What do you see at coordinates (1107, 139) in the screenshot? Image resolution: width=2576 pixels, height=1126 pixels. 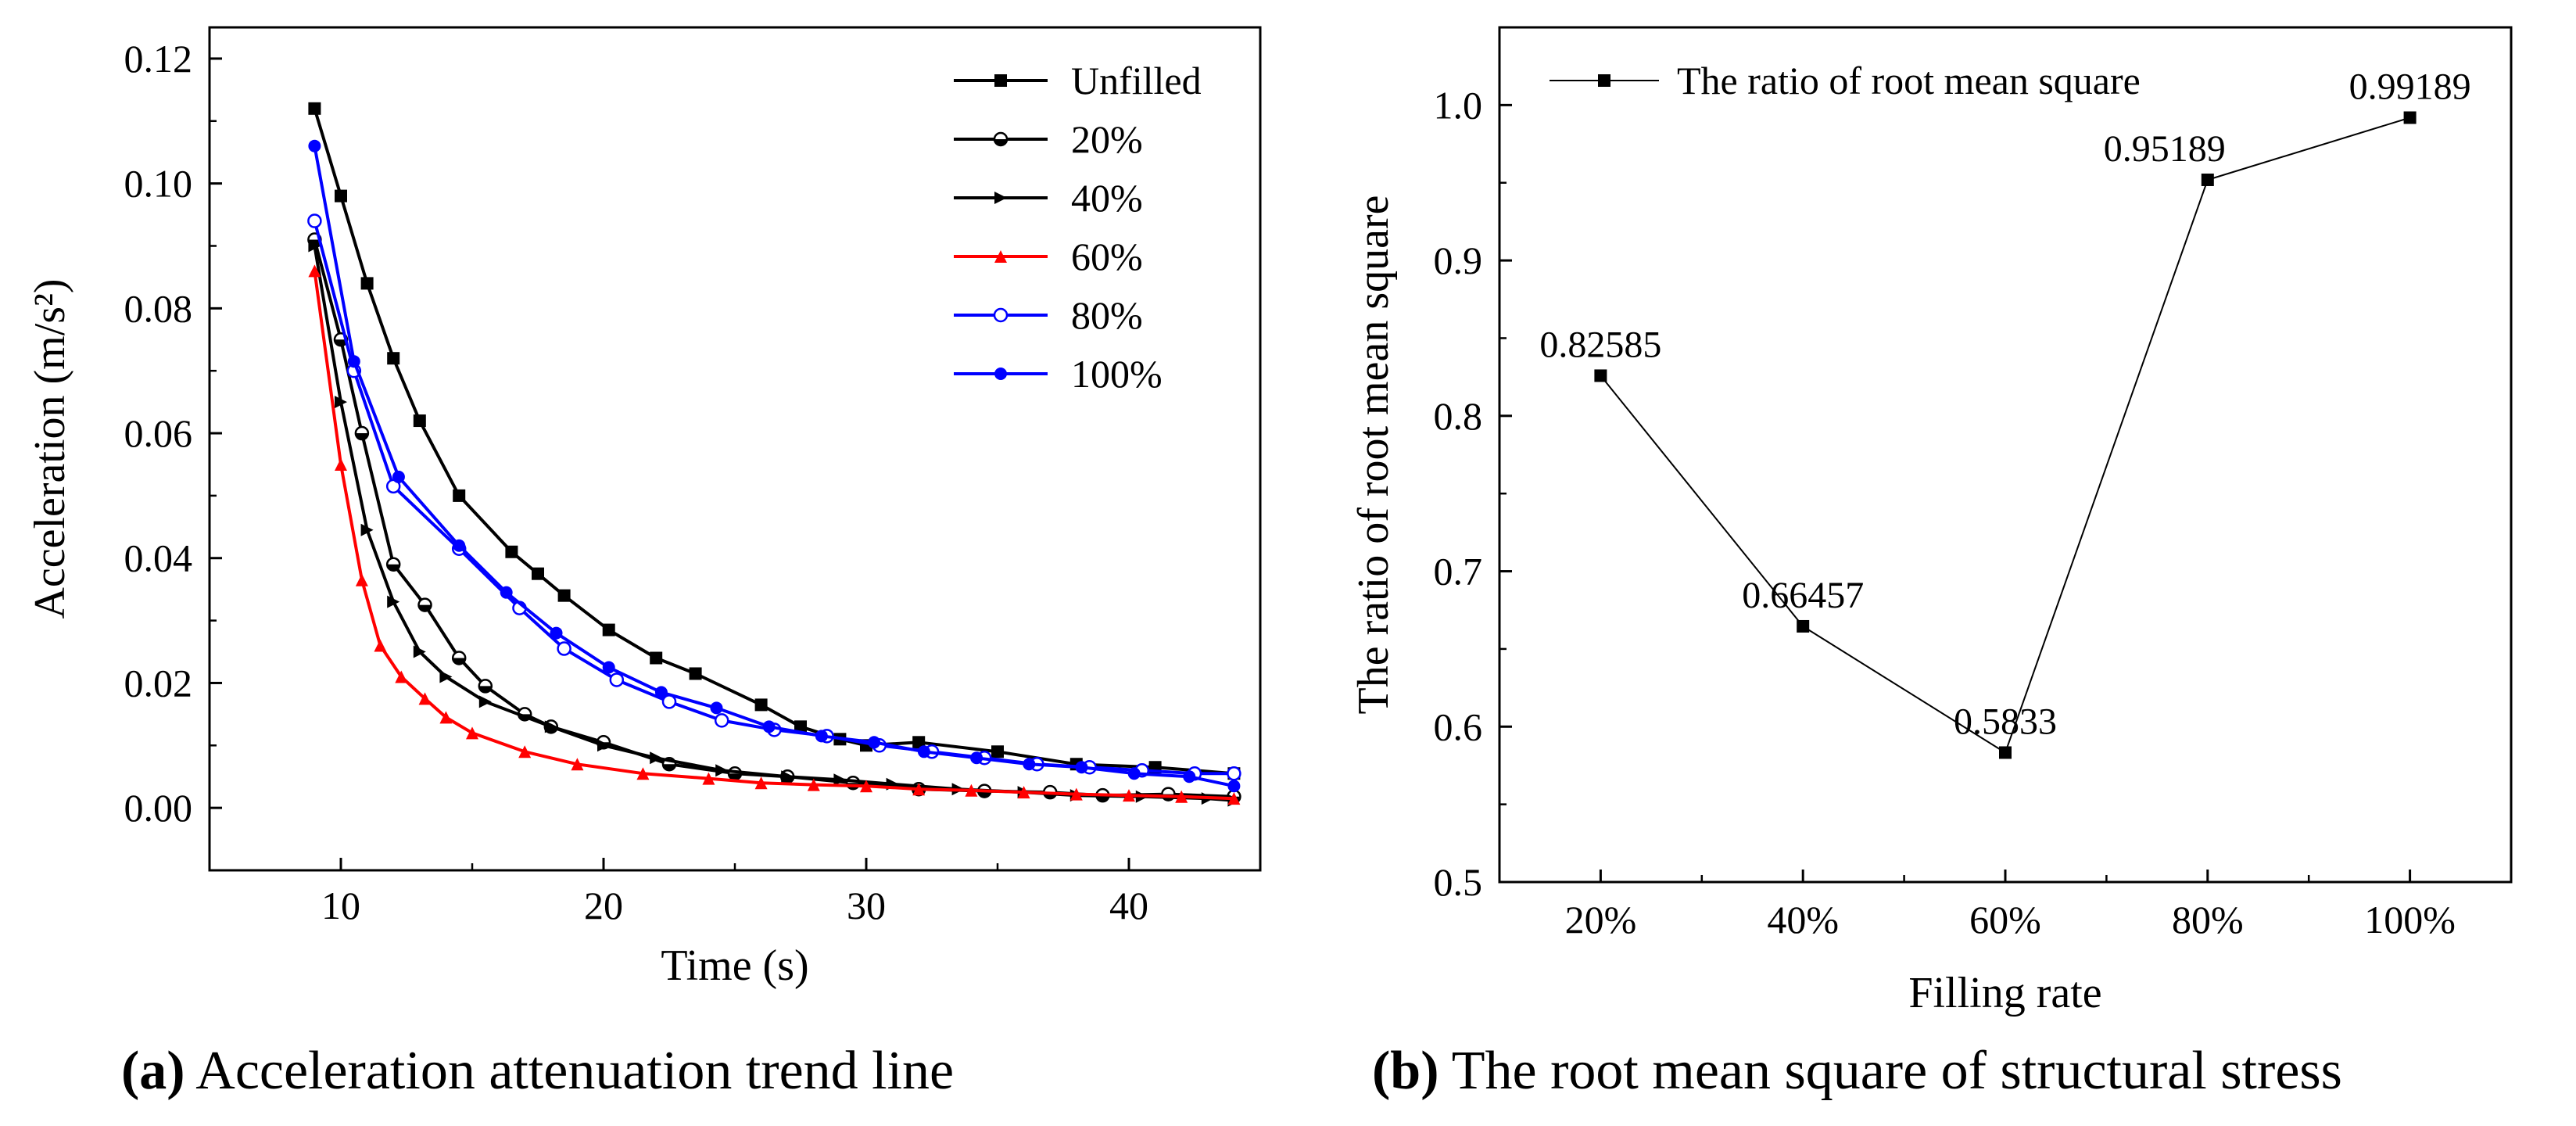 I see `legend-label-20pct: 20%` at bounding box center [1107, 139].